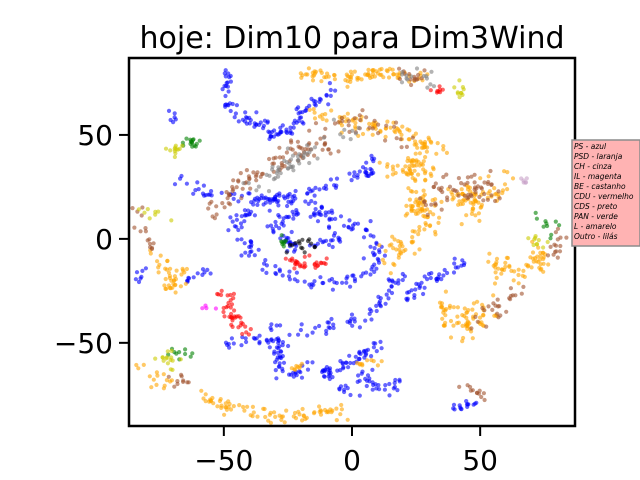  I want to click on legend-entry: IL - magenta, so click(598, 176).